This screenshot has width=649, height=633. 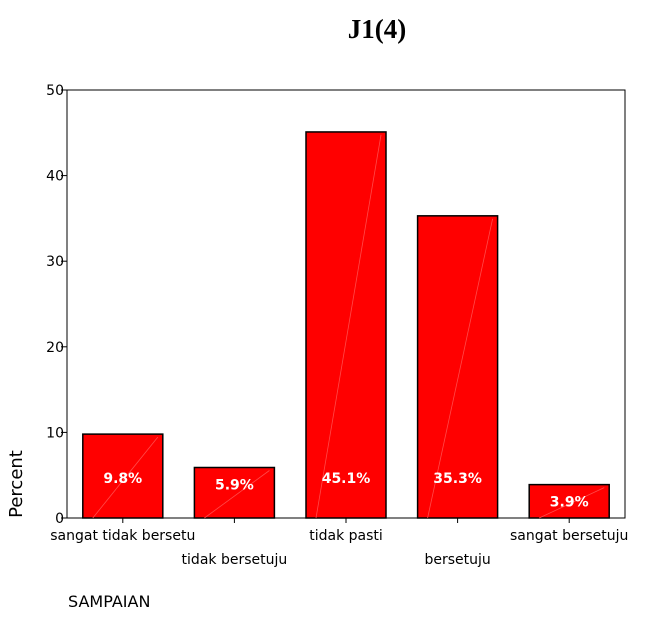 What do you see at coordinates (55, 433) in the screenshot?
I see `y-tick-label: 10` at bounding box center [55, 433].